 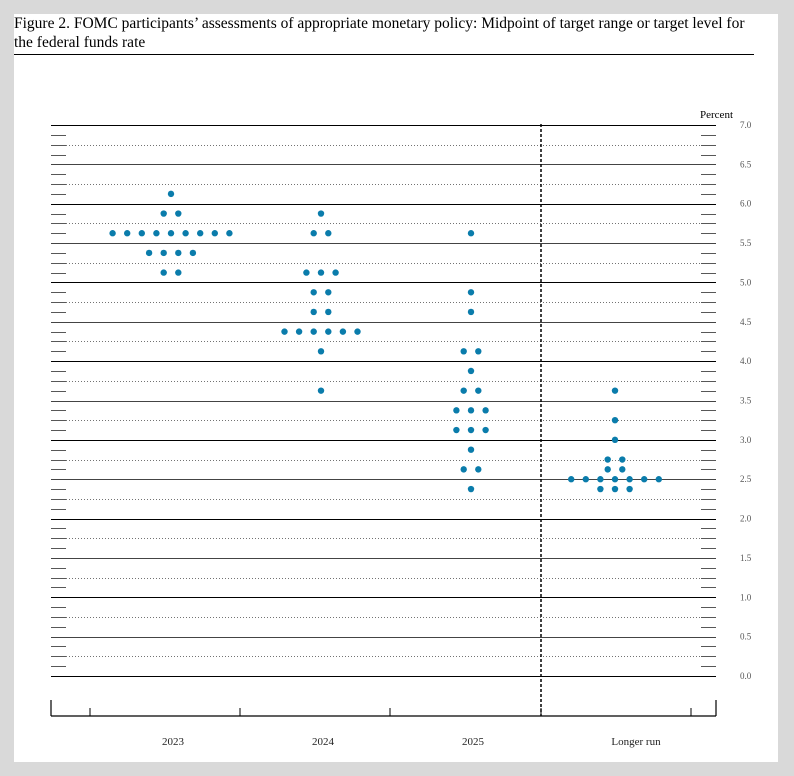 What do you see at coordinates (173, 742) in the screenshot?
I see `x-category-label: 2023` at bounding box center [173, 742].